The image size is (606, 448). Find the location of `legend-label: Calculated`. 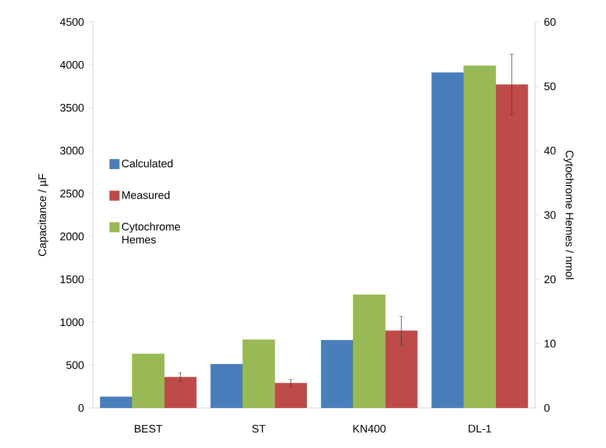

legend-label: Calculated is located at coordinates (147, 163).